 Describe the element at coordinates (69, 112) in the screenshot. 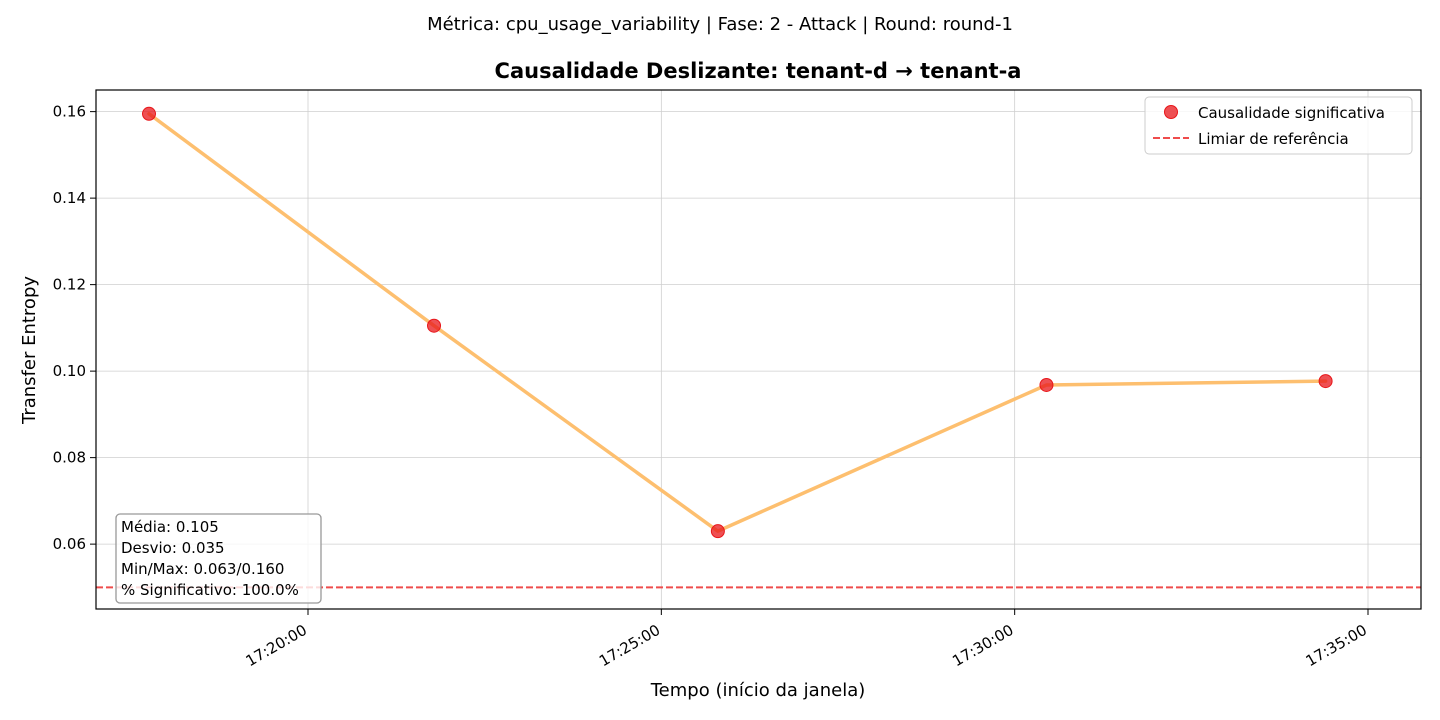

I see `y-tick-label: 0.16` at that location.